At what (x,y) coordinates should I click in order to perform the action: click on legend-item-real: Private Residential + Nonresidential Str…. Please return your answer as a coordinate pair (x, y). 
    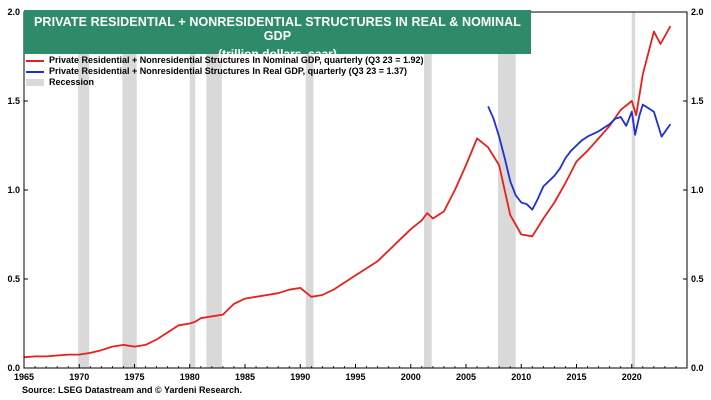
    Looking at the image, I should click on (224, 71).